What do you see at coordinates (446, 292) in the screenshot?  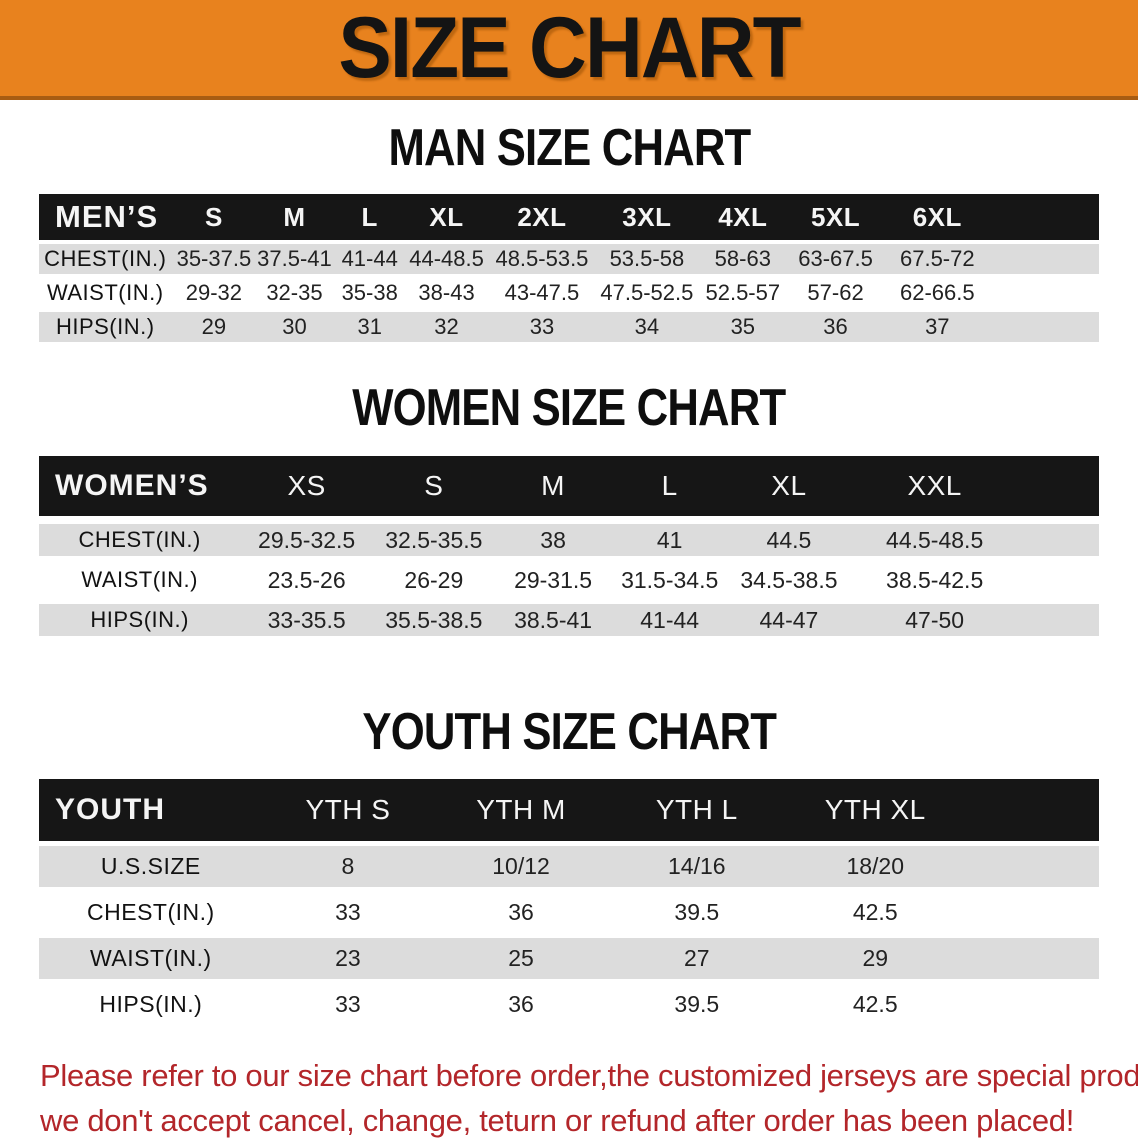 I see `size-value-cell: 38-43` at bounding box center [446, 292].